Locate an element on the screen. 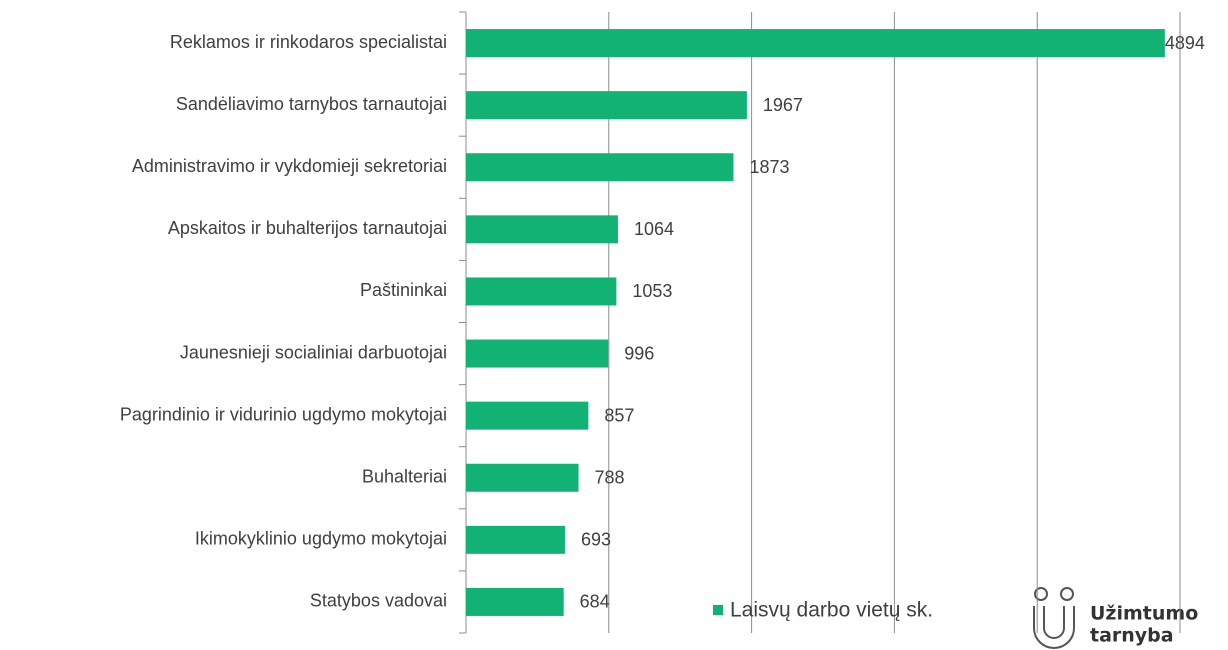 Image resolution: width=1228 pixels, height=650 pixels. y-tick-label: Ikimokyklinio ugdymo mokytojai is located at coordinates (321, 539).